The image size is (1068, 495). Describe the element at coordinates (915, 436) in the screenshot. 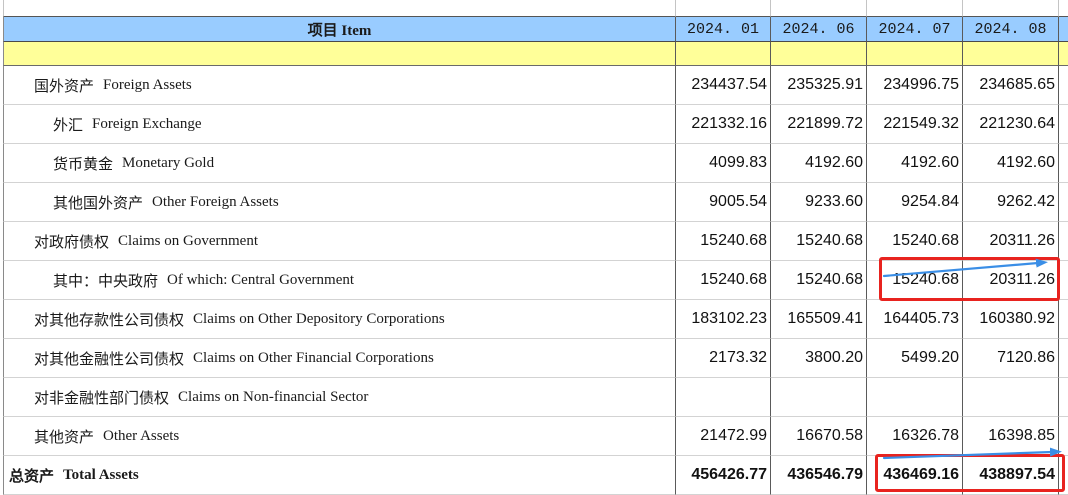

I see `value-cell-2024-07: 16326.78` at that location.